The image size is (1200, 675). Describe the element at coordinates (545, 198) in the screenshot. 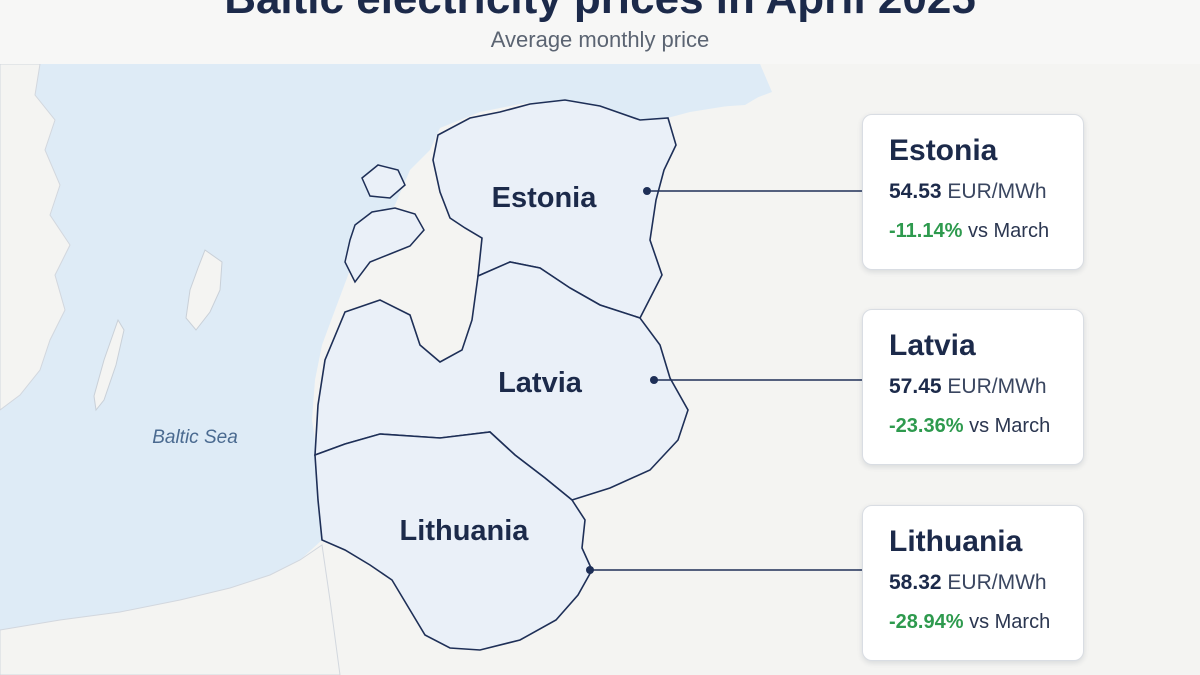

I see `region-label-estonia: Estonia` at that location.